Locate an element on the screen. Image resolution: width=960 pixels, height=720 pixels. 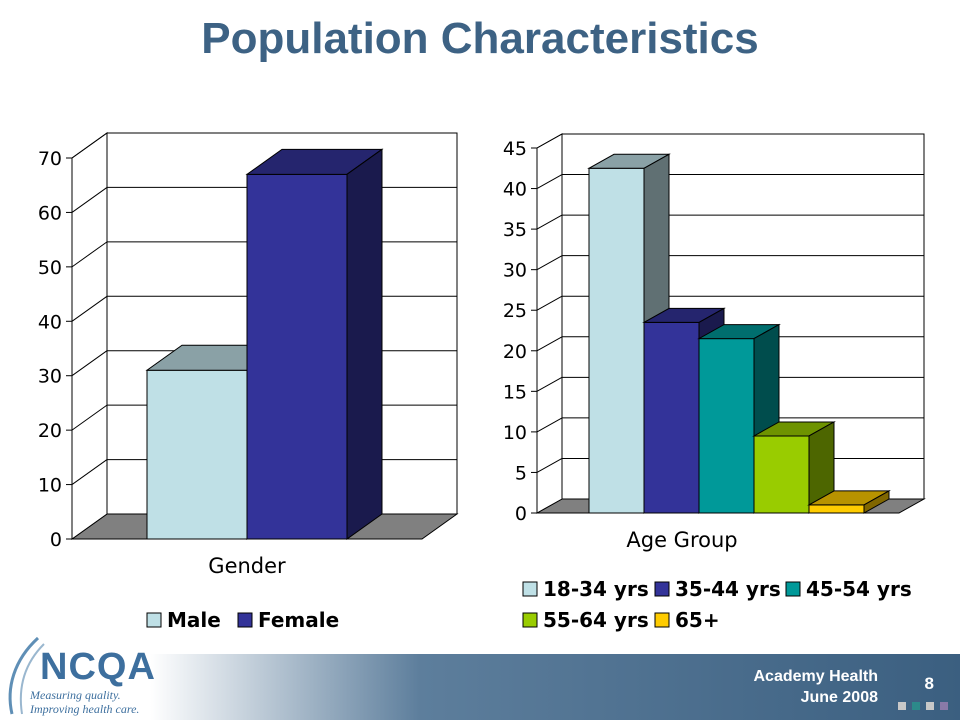
y-tick-label: 50 is located at coordinates (50, 268).